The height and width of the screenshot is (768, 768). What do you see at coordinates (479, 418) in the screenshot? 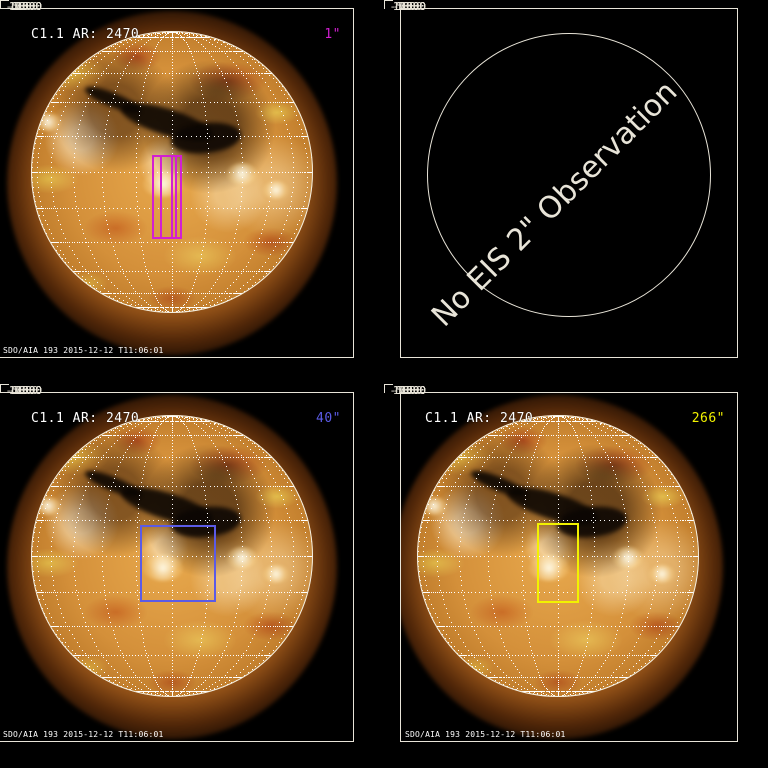
I see `panel-header-slit-266: C1.1 AR: 2470` at bounding box center [479, 418].